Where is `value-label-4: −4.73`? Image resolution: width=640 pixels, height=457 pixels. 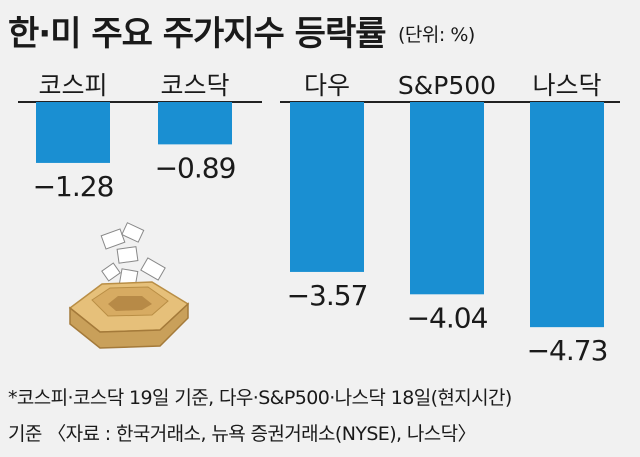
value-label-4: −4.73 is located at coordinates (567, 350).